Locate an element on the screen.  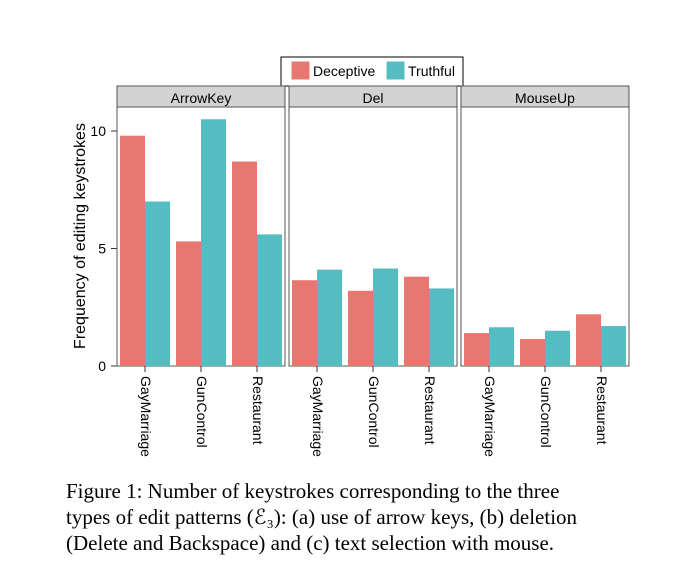
bar-arrowkey-gaymarriage-deceptive is located at coordinates (132, 250).